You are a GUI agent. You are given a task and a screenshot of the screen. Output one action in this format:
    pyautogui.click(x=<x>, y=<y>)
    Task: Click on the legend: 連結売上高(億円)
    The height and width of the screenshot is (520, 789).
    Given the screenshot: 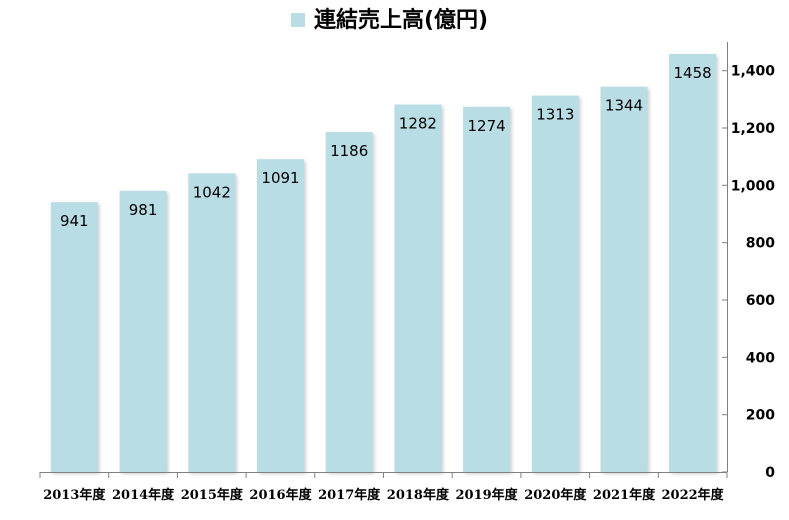 What is the action you would take?
    pyautogui.click(x=389, y=20)
    